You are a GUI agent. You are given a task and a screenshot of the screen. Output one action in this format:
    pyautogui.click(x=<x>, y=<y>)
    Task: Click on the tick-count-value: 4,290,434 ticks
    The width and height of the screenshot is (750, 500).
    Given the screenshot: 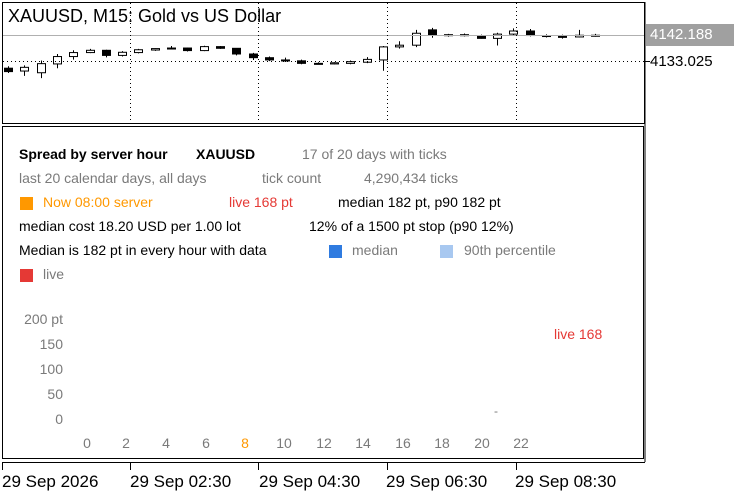 What is the action you would take?
    pyautogui.click(x=411, y=178)
    